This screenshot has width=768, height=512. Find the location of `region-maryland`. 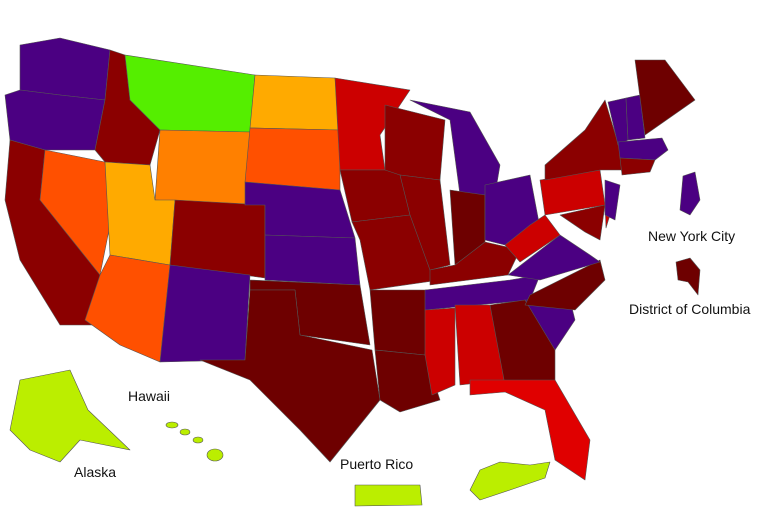

region-maryland is located at coordinates (582, 222).